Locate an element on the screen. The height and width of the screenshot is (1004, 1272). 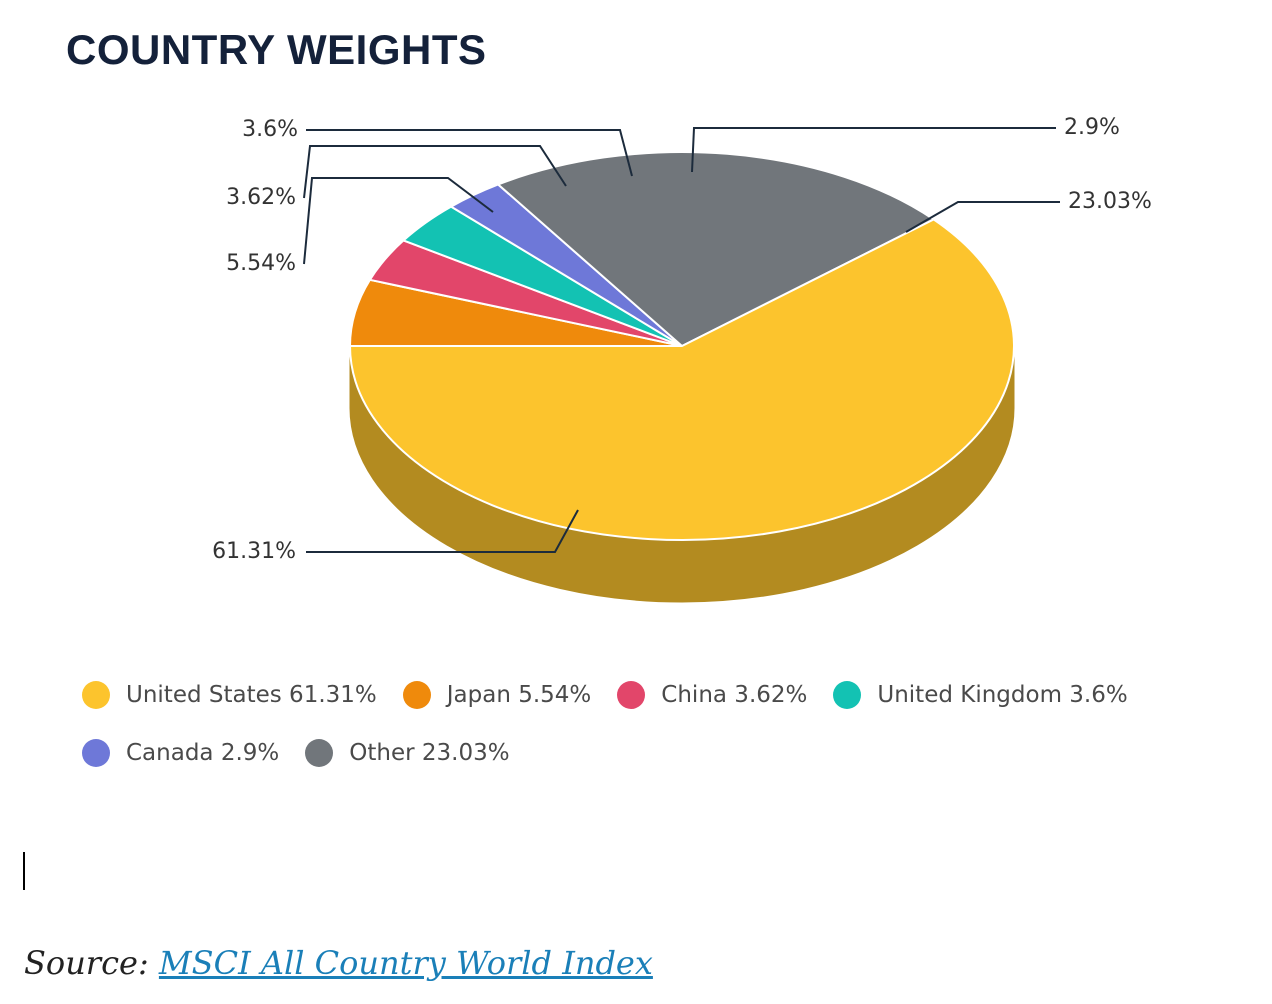
text-cursor is located at coordinates (24, 871).